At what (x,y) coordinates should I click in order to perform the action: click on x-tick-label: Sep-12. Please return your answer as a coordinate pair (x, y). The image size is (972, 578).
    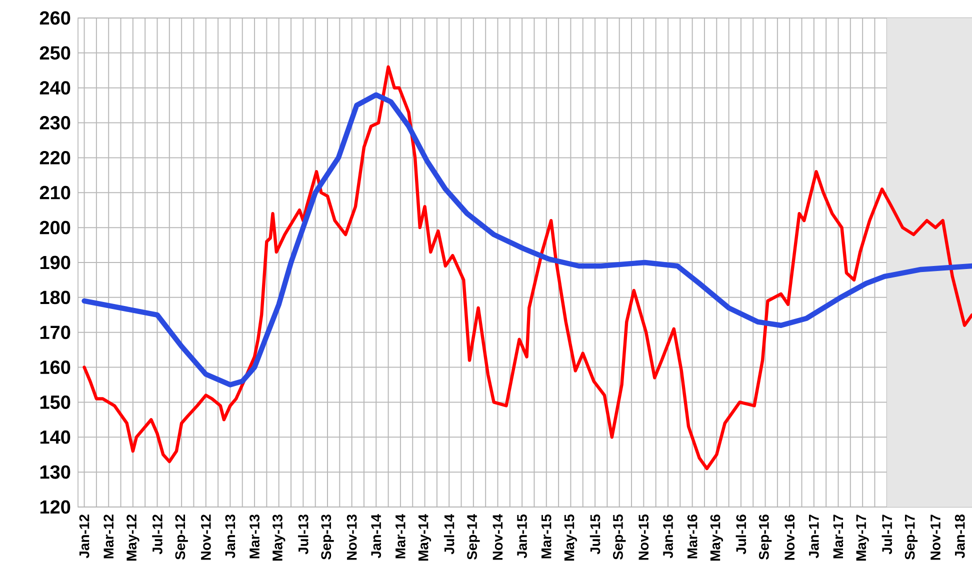
    Looking at the image, I should click on (181, 537).